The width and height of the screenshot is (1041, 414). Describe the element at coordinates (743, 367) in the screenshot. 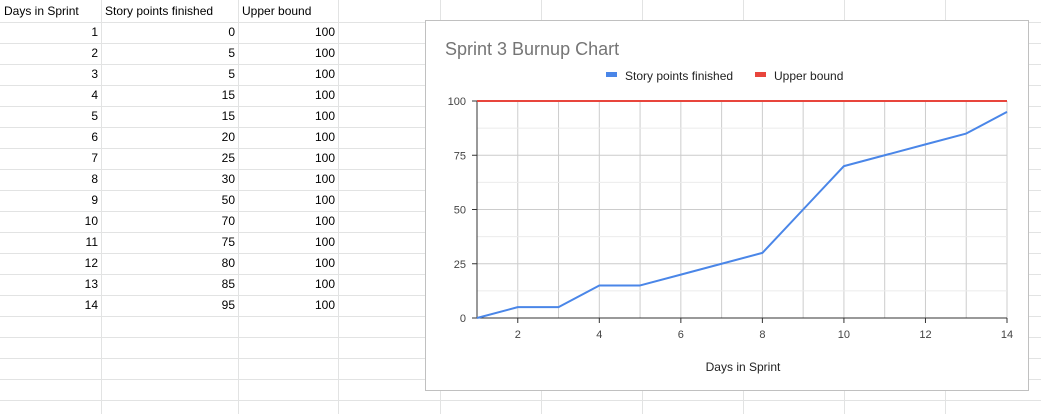

I see `x-axis-title: Days in Sprint` at that location.